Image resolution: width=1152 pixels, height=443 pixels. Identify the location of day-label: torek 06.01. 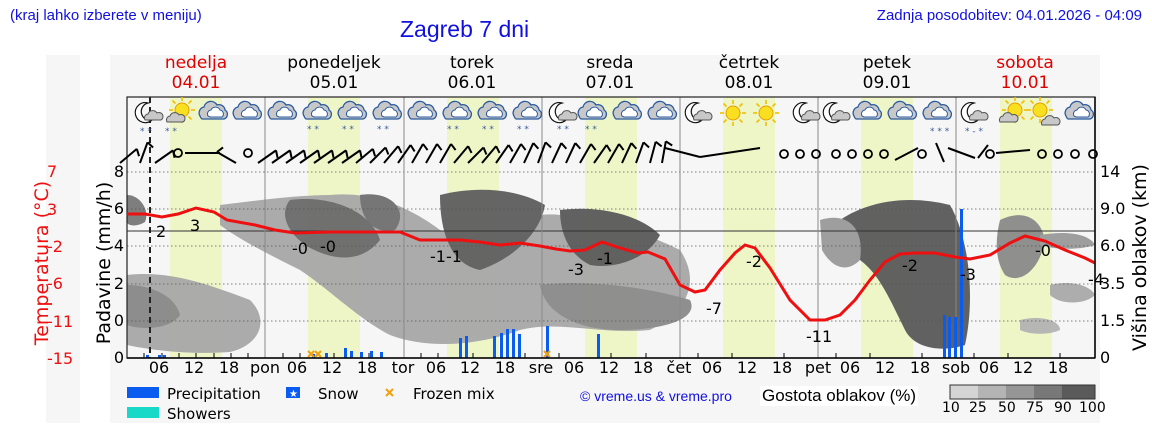
(472, 73).